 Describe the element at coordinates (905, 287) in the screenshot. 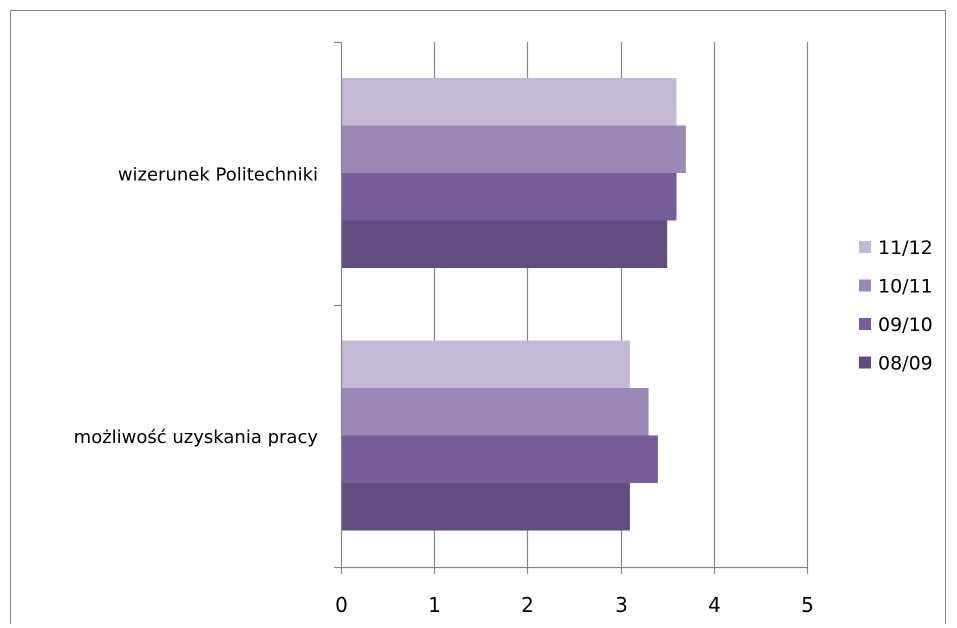

I see `legend-label: 10/11` at that location.